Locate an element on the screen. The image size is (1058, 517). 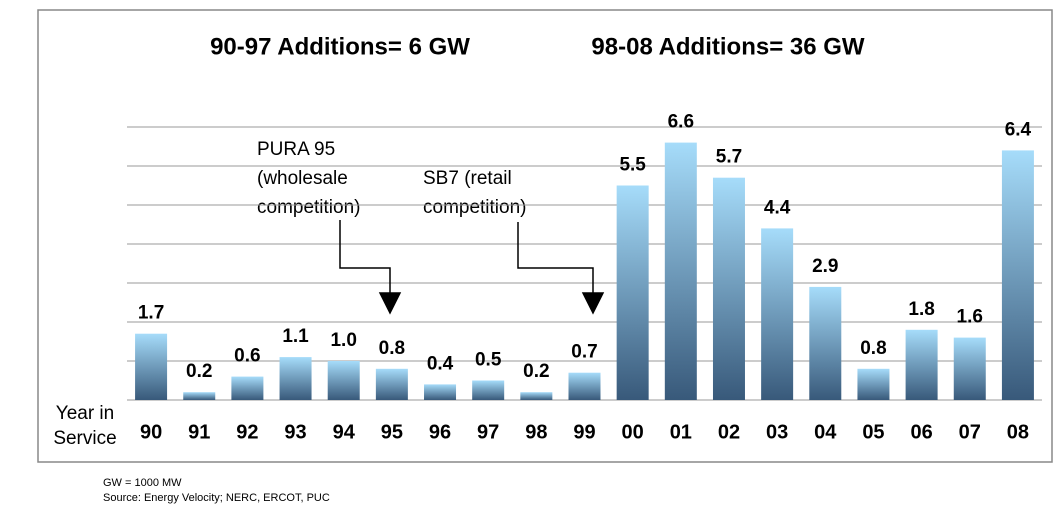
x-tick-label: 99 is located at coordinates (584, 432).